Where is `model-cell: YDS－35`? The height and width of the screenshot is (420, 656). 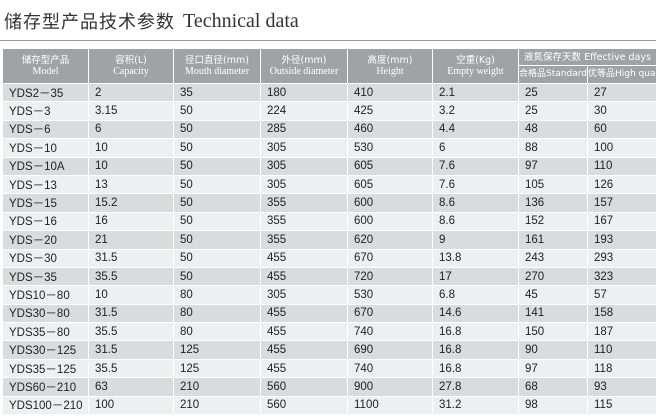 model-cell: YDS－35 is located at coordinates (45, 276).